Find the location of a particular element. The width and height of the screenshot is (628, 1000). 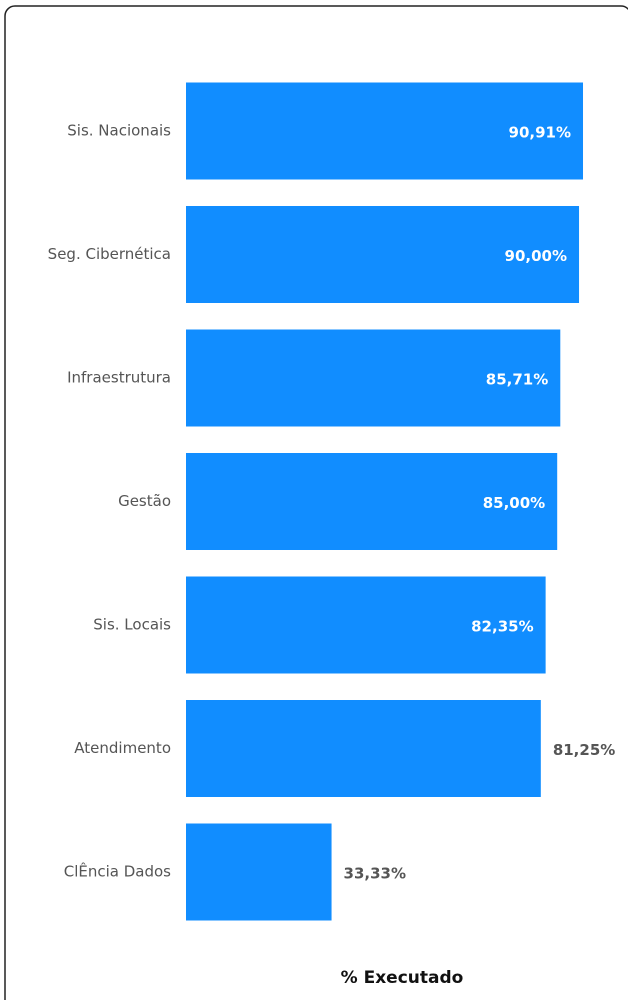

category-label: ClÊncia Dados is located at coordinates (117, 871).